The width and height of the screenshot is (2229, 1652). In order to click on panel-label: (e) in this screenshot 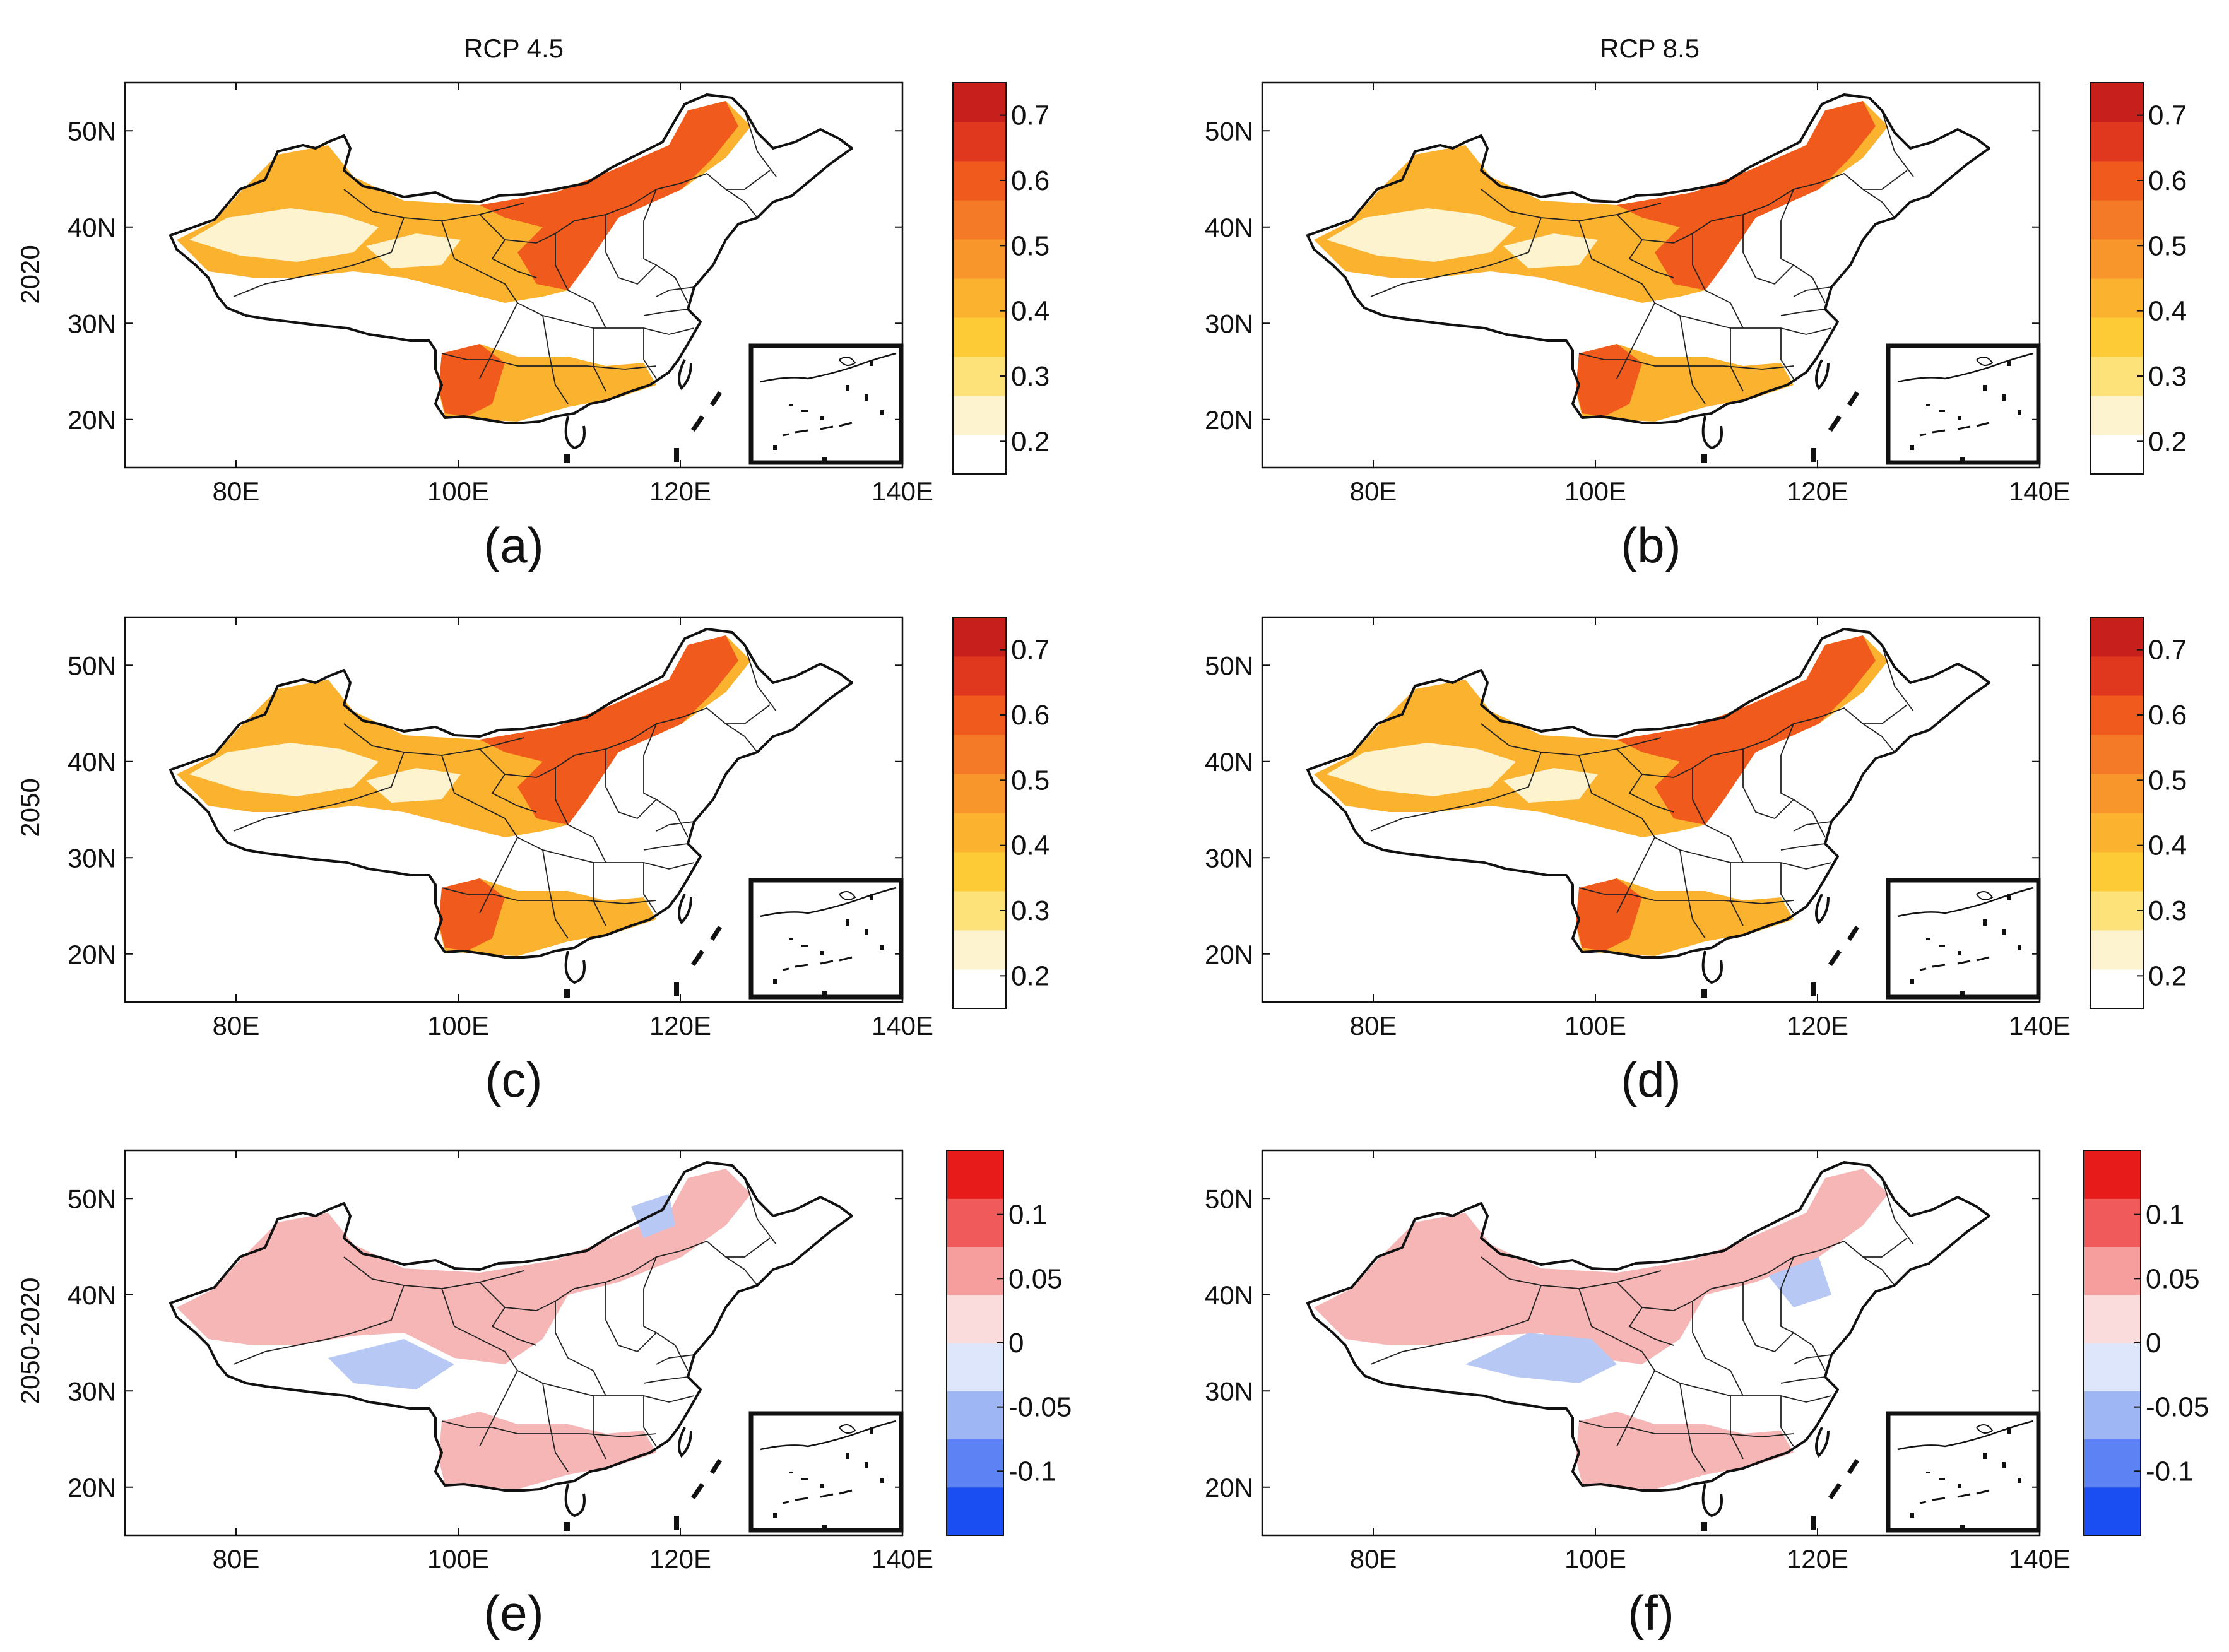, I will do `click(513, 1613)`.